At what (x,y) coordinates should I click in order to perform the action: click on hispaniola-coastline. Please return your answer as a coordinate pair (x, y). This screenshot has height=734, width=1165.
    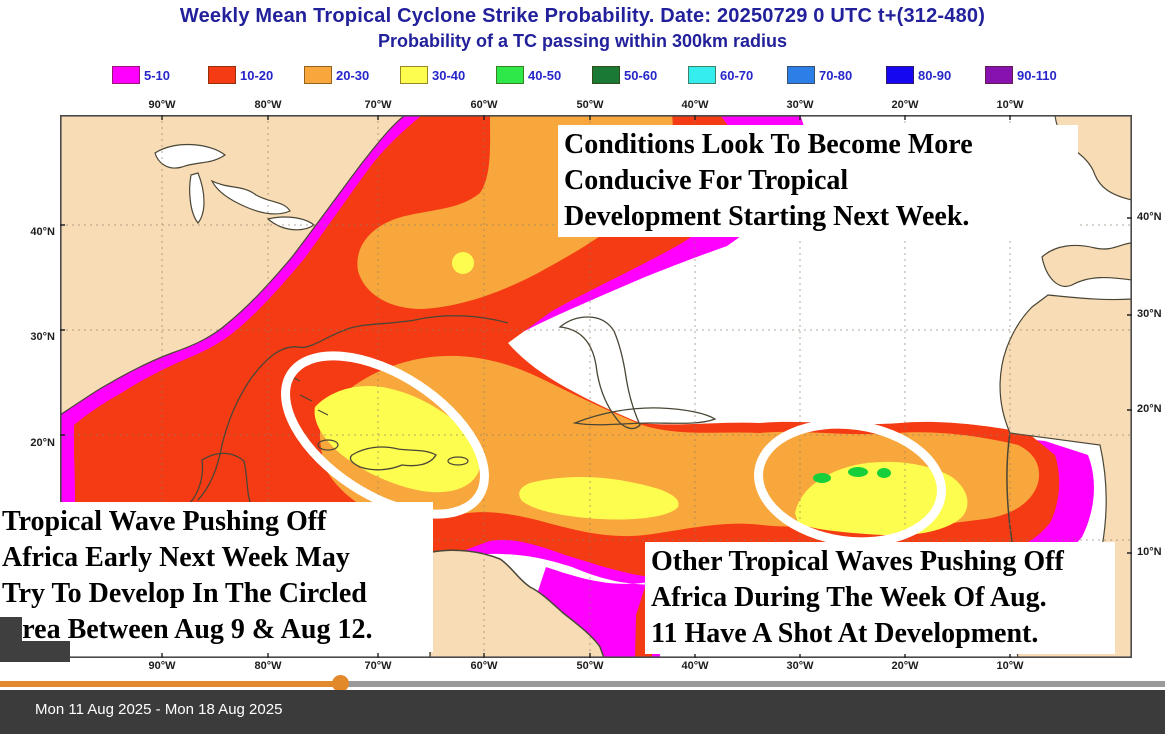
    Looking at the image, I should click on (393, 458).